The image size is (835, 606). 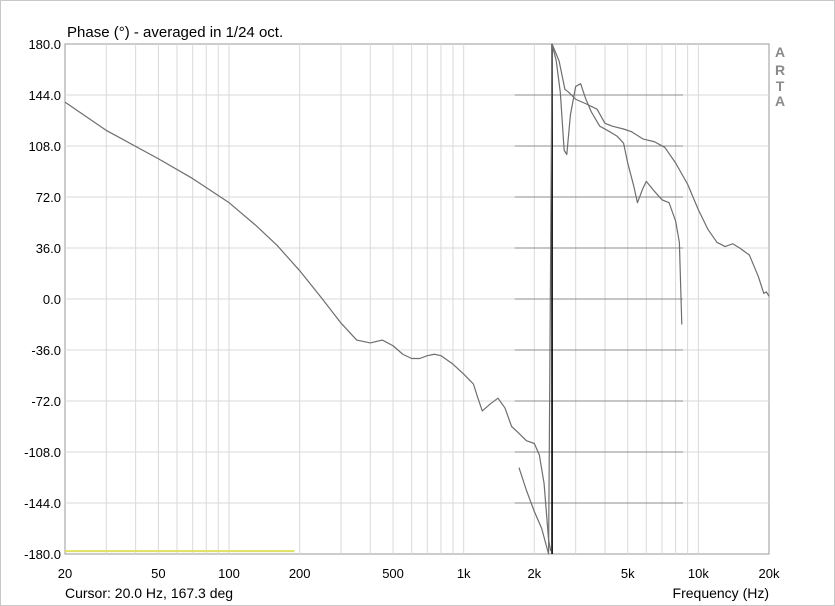 I want to click on x-axis-label: Frequency (Hz), so click(x=721, y=593).